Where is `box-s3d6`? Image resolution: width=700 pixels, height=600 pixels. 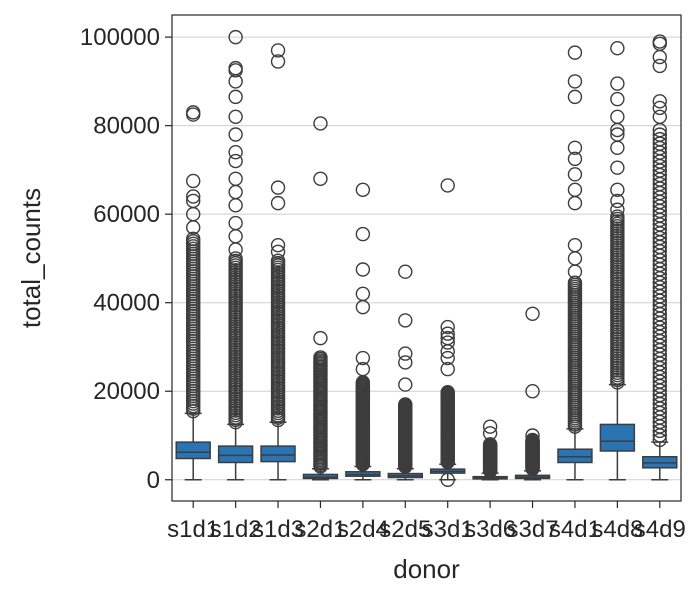
box-s3d6 is located at coordinates (490, 450).